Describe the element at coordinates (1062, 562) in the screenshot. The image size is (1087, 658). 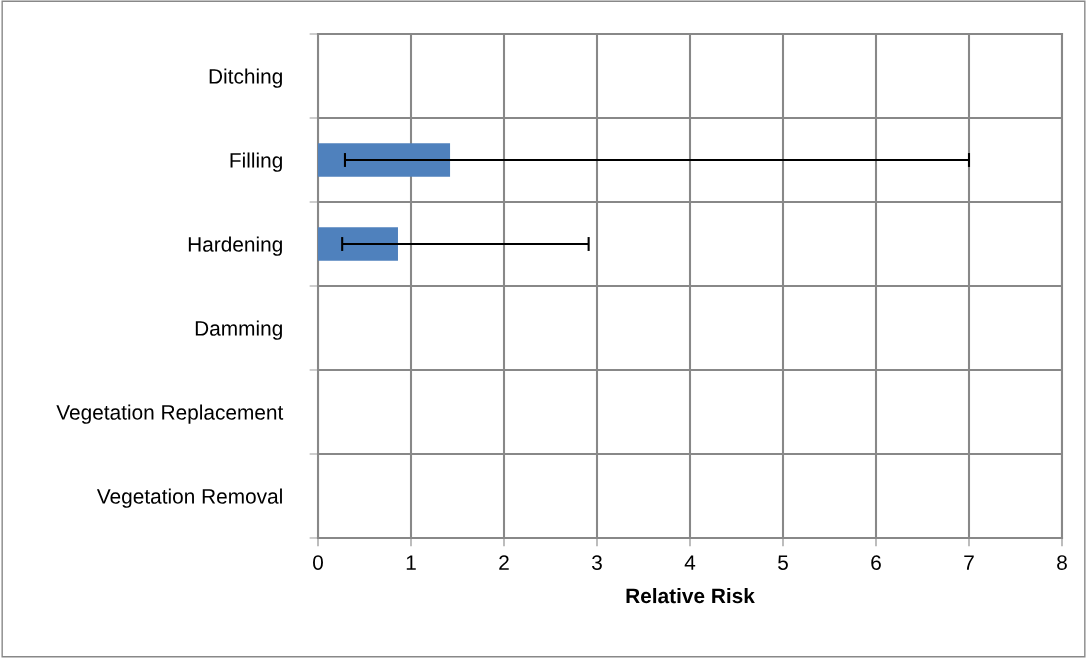
I see `x-tick-label: 8` at that location.